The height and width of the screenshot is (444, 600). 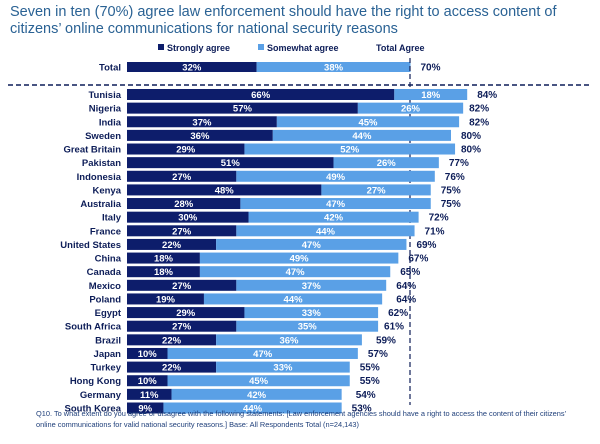 I want to click on data-label-somewhat-agree-japan: 47%, so click(x=263, y=354).